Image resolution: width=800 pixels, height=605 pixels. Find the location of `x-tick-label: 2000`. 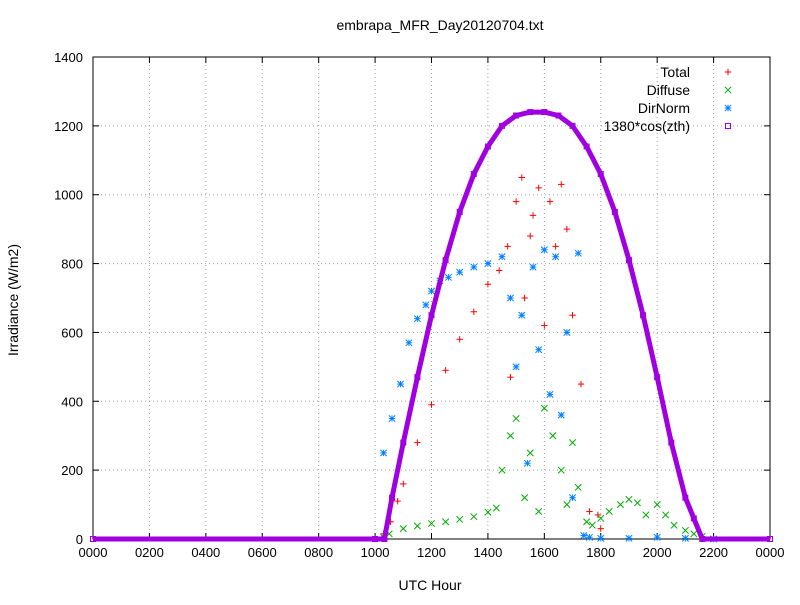

x-tick-label: 2000 is located at coordinates (657, 552).